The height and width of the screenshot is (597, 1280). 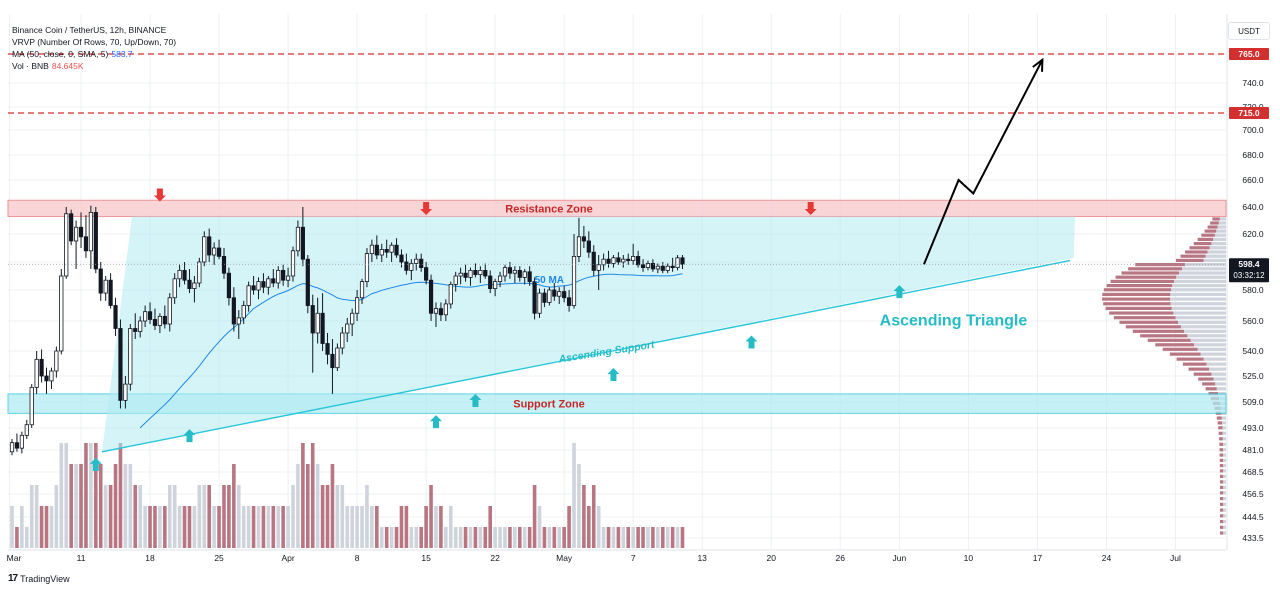 I want to click on price-label-countdown: 03:32:12, so click(x=1249, y=275).